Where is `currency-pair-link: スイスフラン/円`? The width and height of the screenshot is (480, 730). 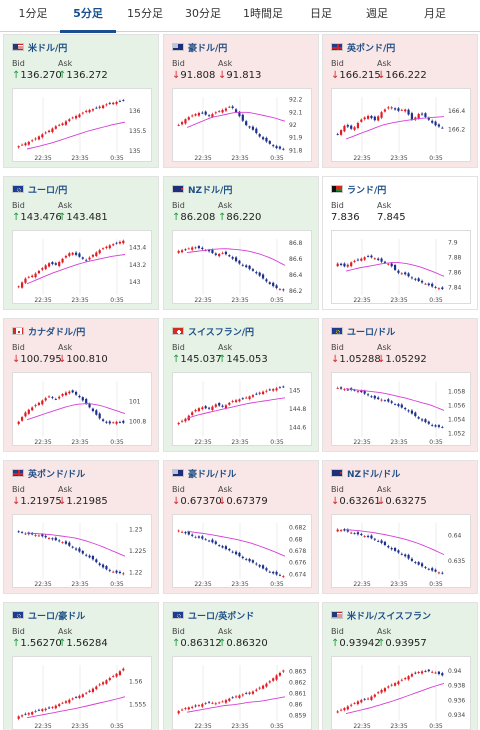
currency-pair-link: スイスフラン/円 is located at coordinates (213, 331).